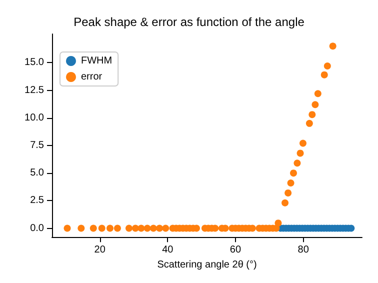 The height and width of the screenshot is (283, 378). I want to click on chart-title: Peak shape & error as function of the angle, so click(189, 22).